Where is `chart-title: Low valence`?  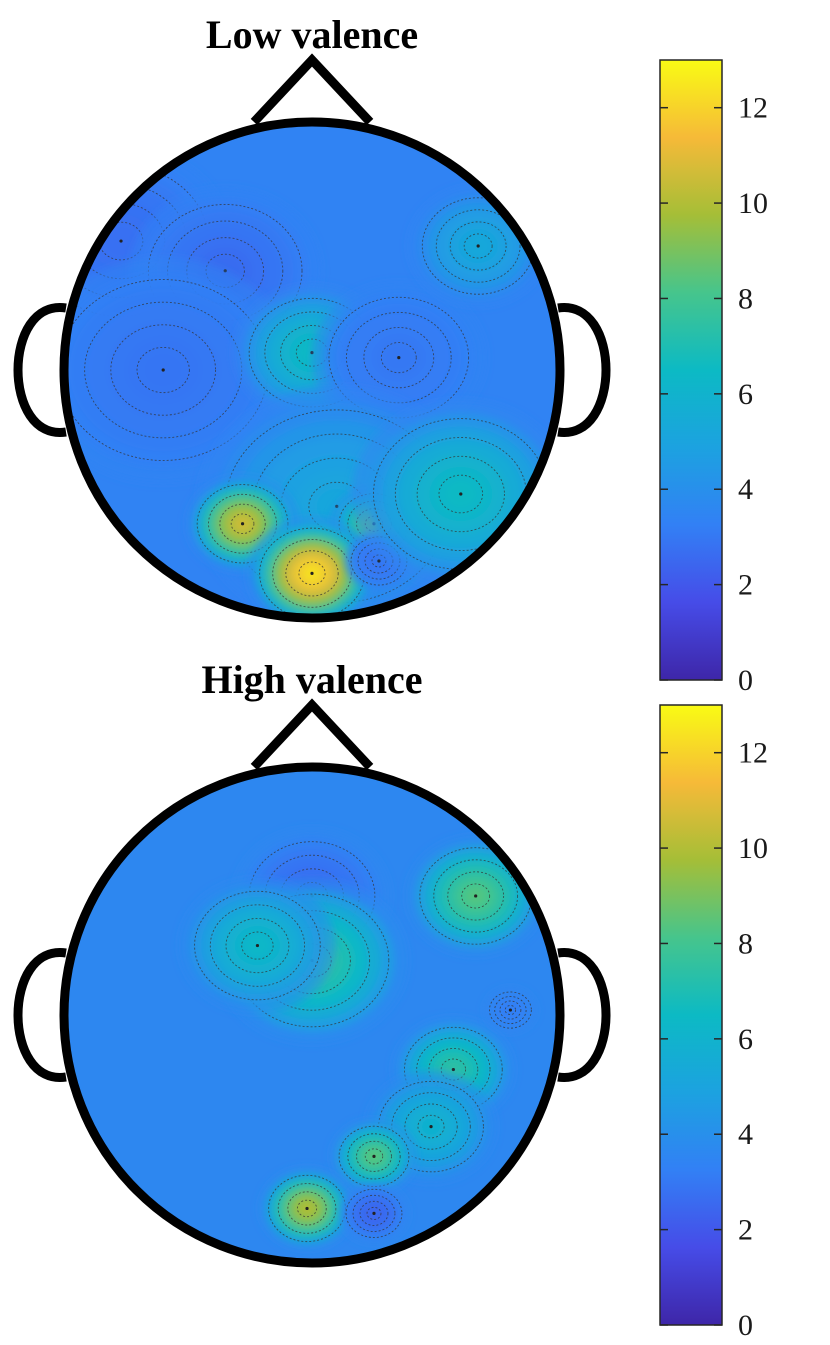 chart-title: Low valence is located at coordinates (312, 34).